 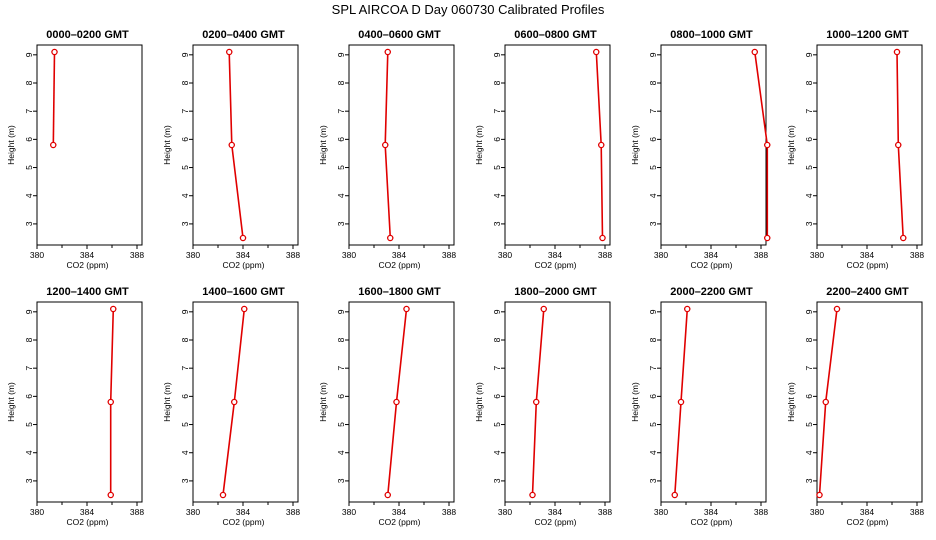 What do you see at coordinates (54, 98) in the screenshot?
I see `series-line` at bounding box center [54, 98].